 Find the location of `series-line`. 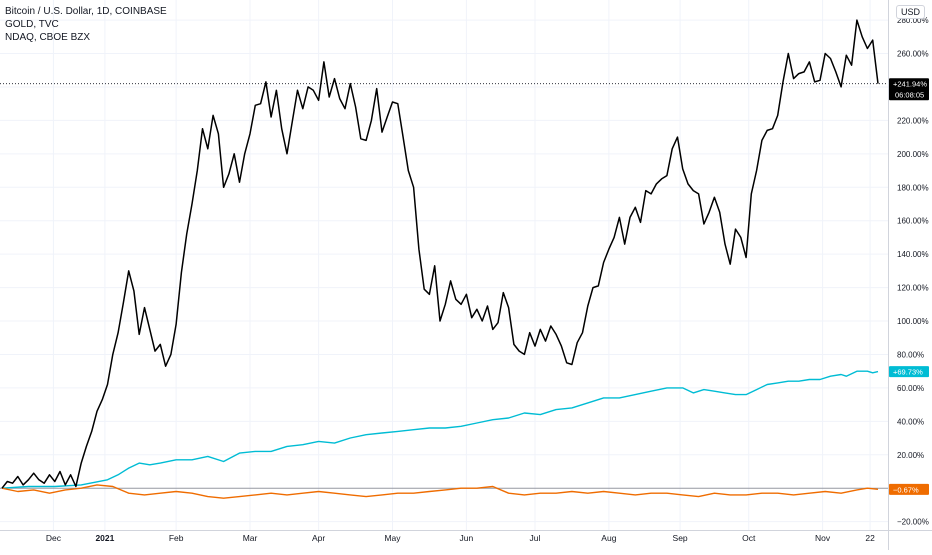

series-line is located at coordinates (440, 491).